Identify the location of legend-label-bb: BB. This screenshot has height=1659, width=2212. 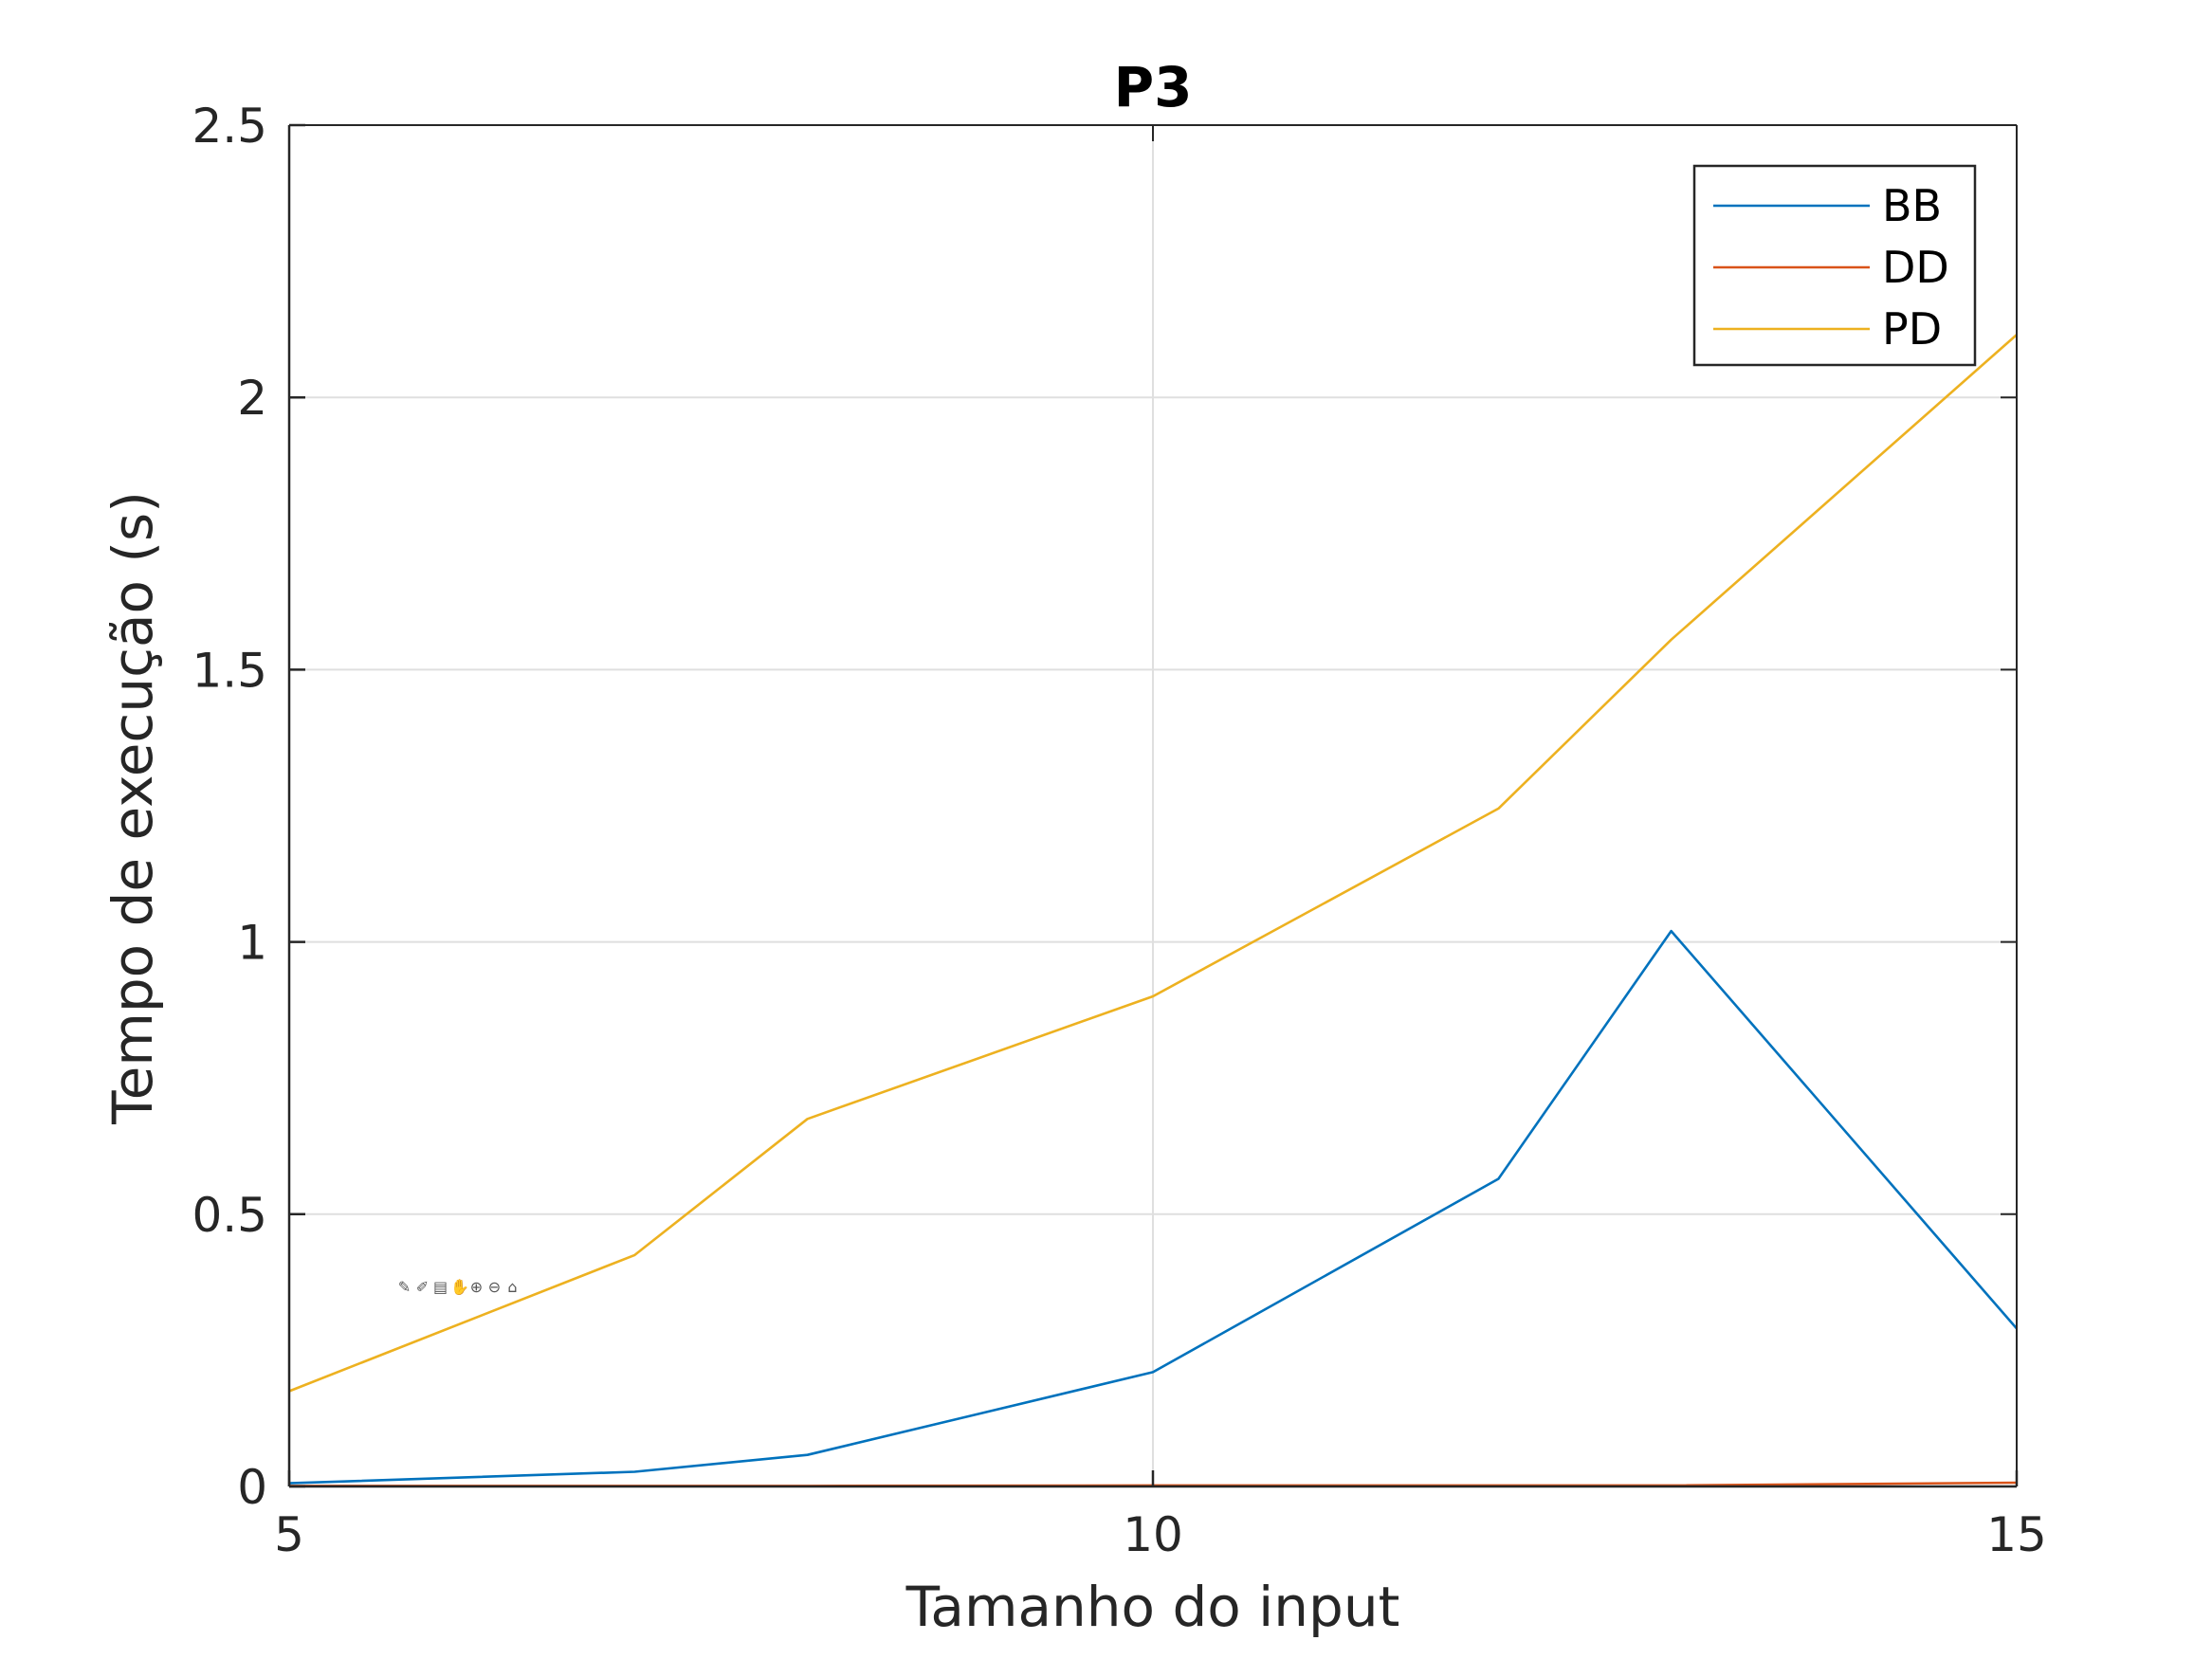
(1912, 205).